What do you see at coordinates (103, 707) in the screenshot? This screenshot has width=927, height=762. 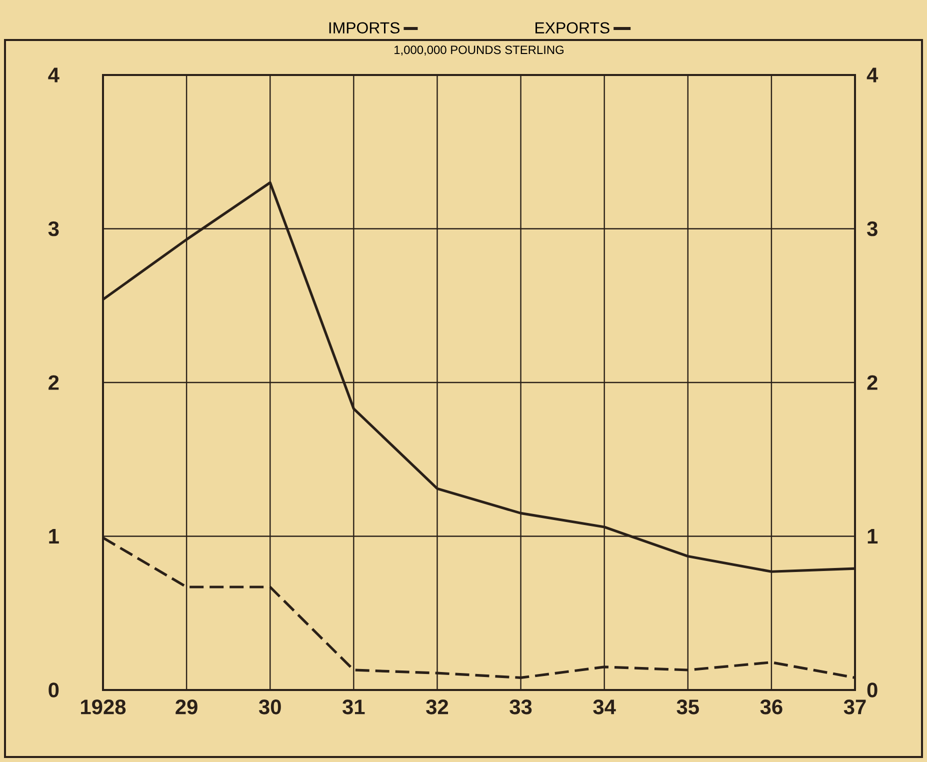 I see `x-tick-label: 1928` at bounding box center [103, 707].